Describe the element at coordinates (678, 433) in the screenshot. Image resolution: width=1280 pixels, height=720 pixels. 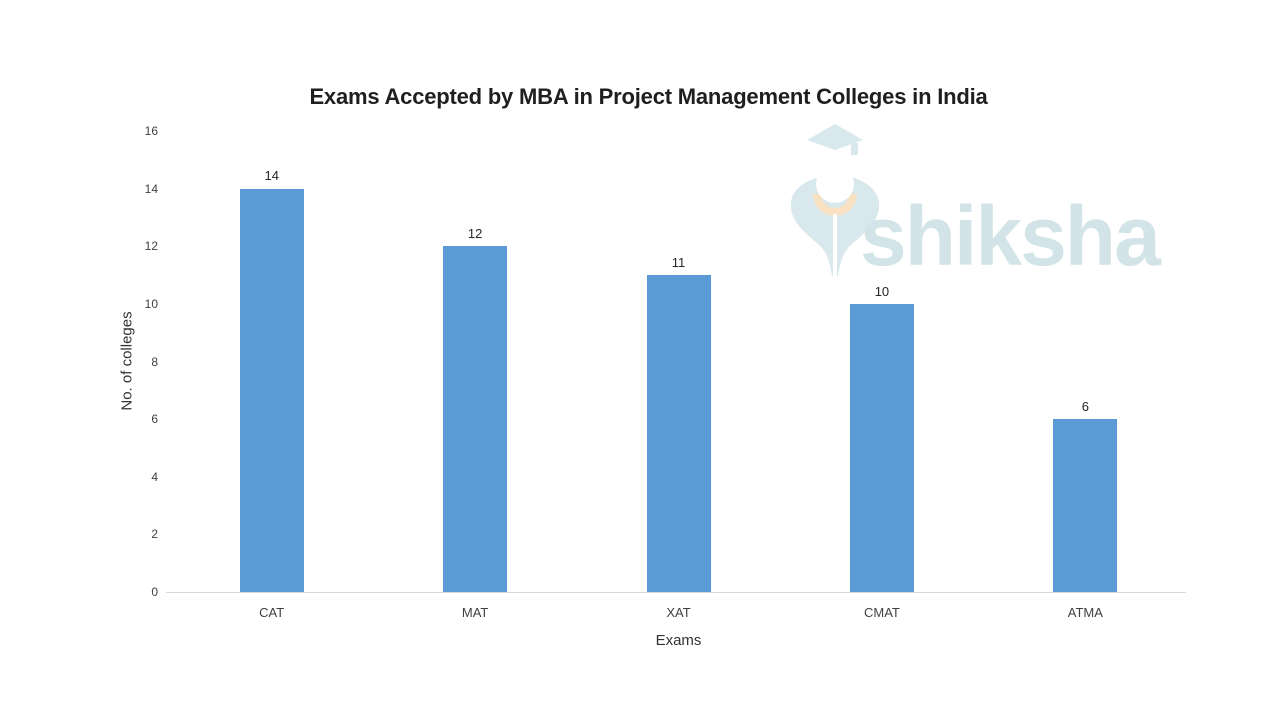
I see `bar-xat` at that location.